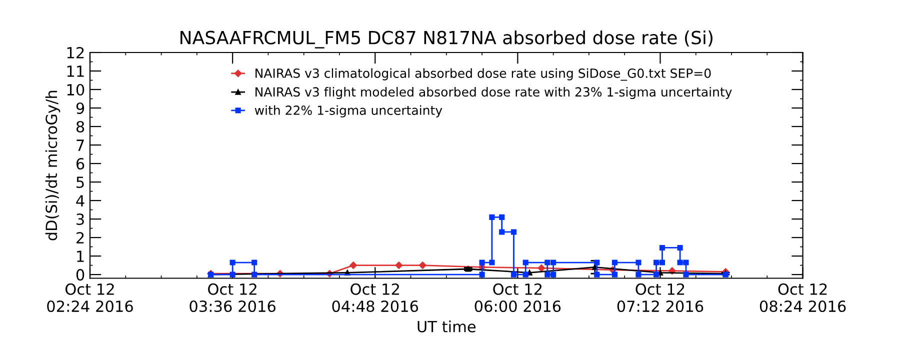 The height and width of the screenshot is (350, 900). I want to click on x-tick-label: Oct 12 06:00 2016, so click(517, 297).